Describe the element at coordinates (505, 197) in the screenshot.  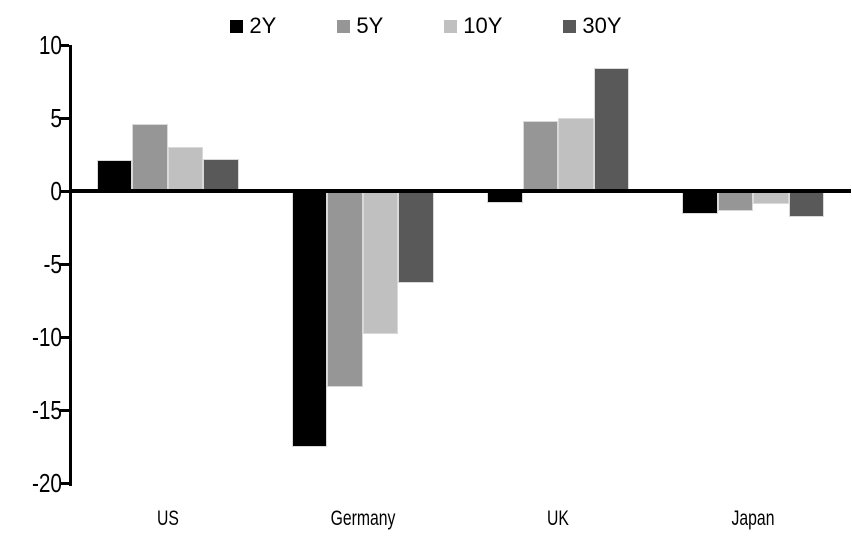
I see `bar-uk-2y` at that location.